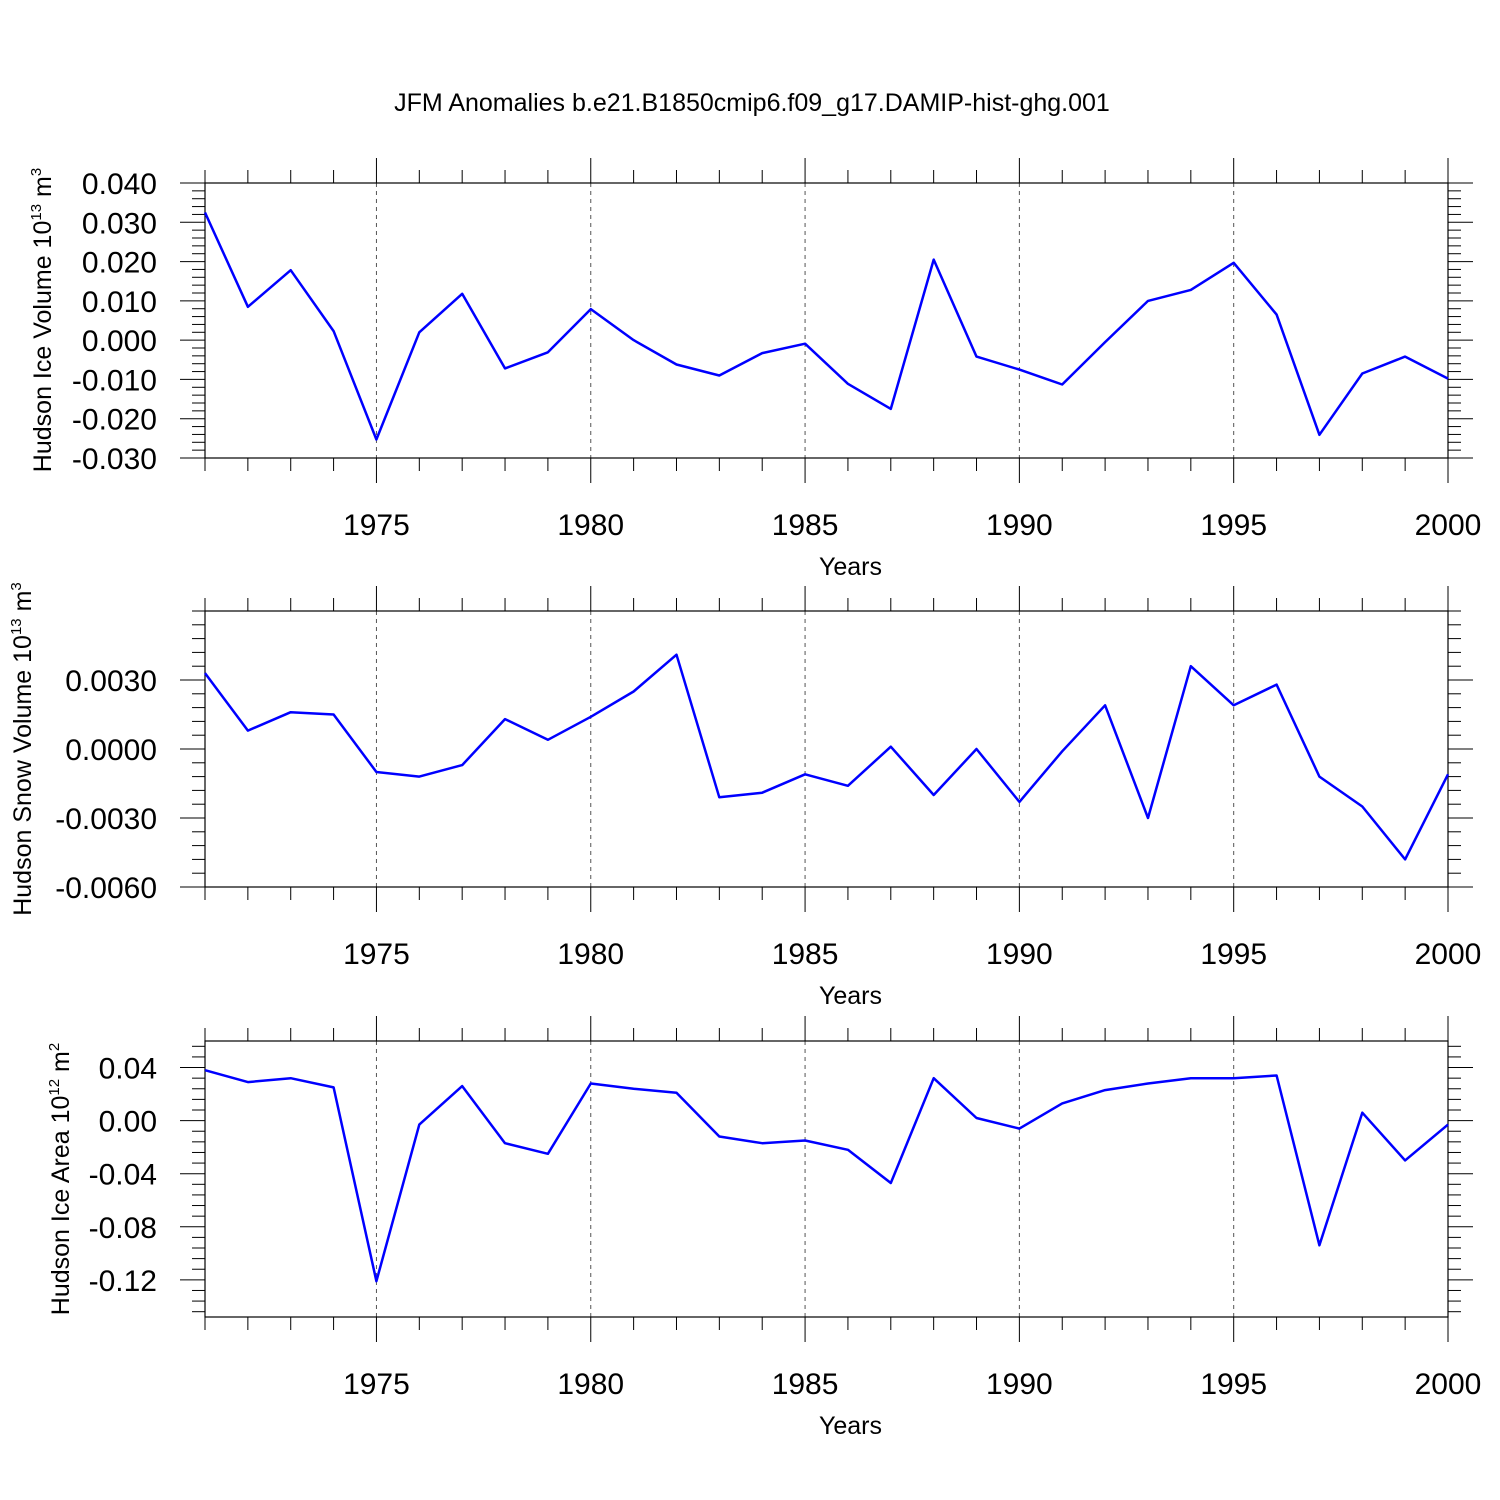 Image resolution: width=1500 pixels, height=1500 pixels. I want to click on y-tick-label: -0.0060, so click(106, 888).